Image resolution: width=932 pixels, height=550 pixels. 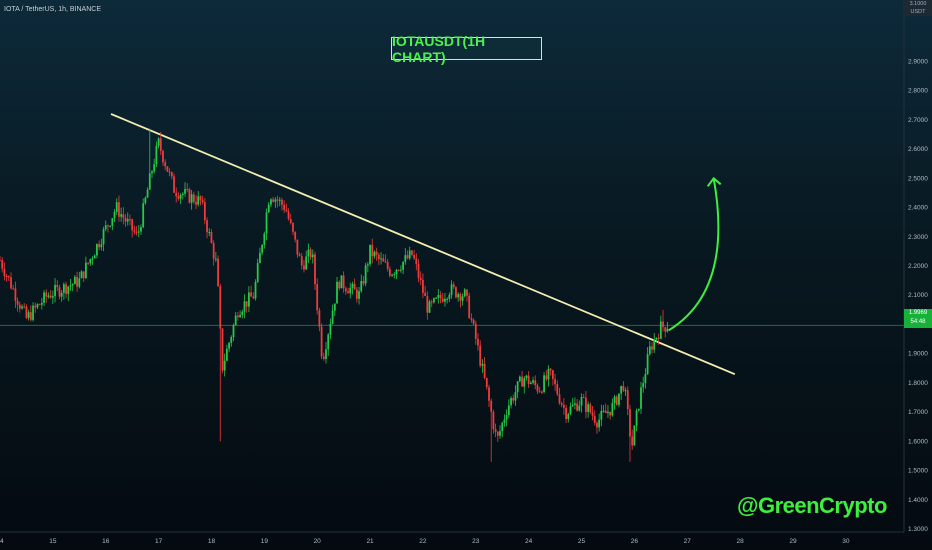 I want to click on arrow-head, so click(x=714, y=181).